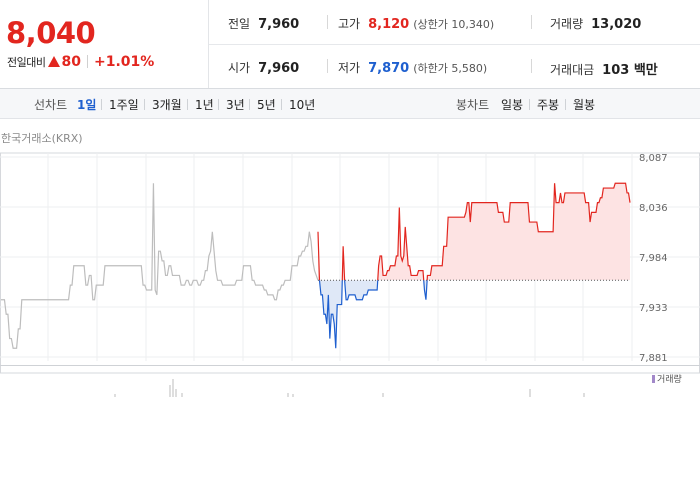  What do you see at coordinates (51, 33) in the screenshot?
I see `current-price: 8,040` at bounding box center [51, 33].